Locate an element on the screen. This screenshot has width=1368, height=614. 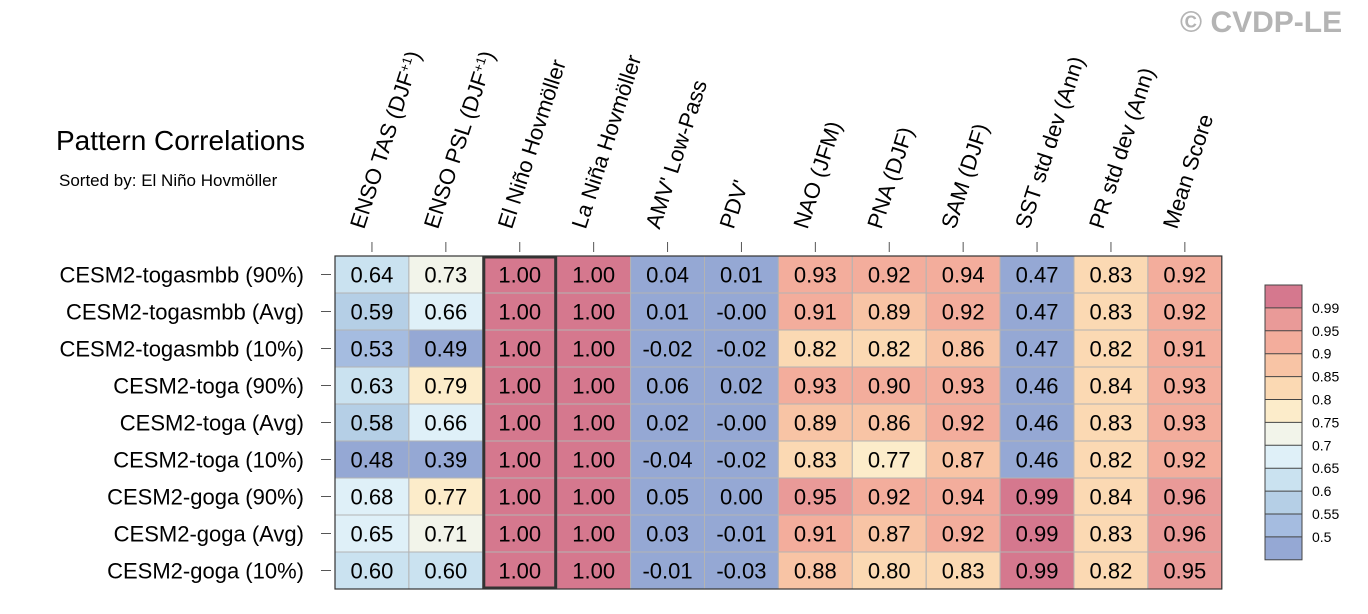
cell-value-label: 0.00 is located at coordinates (741, 497).